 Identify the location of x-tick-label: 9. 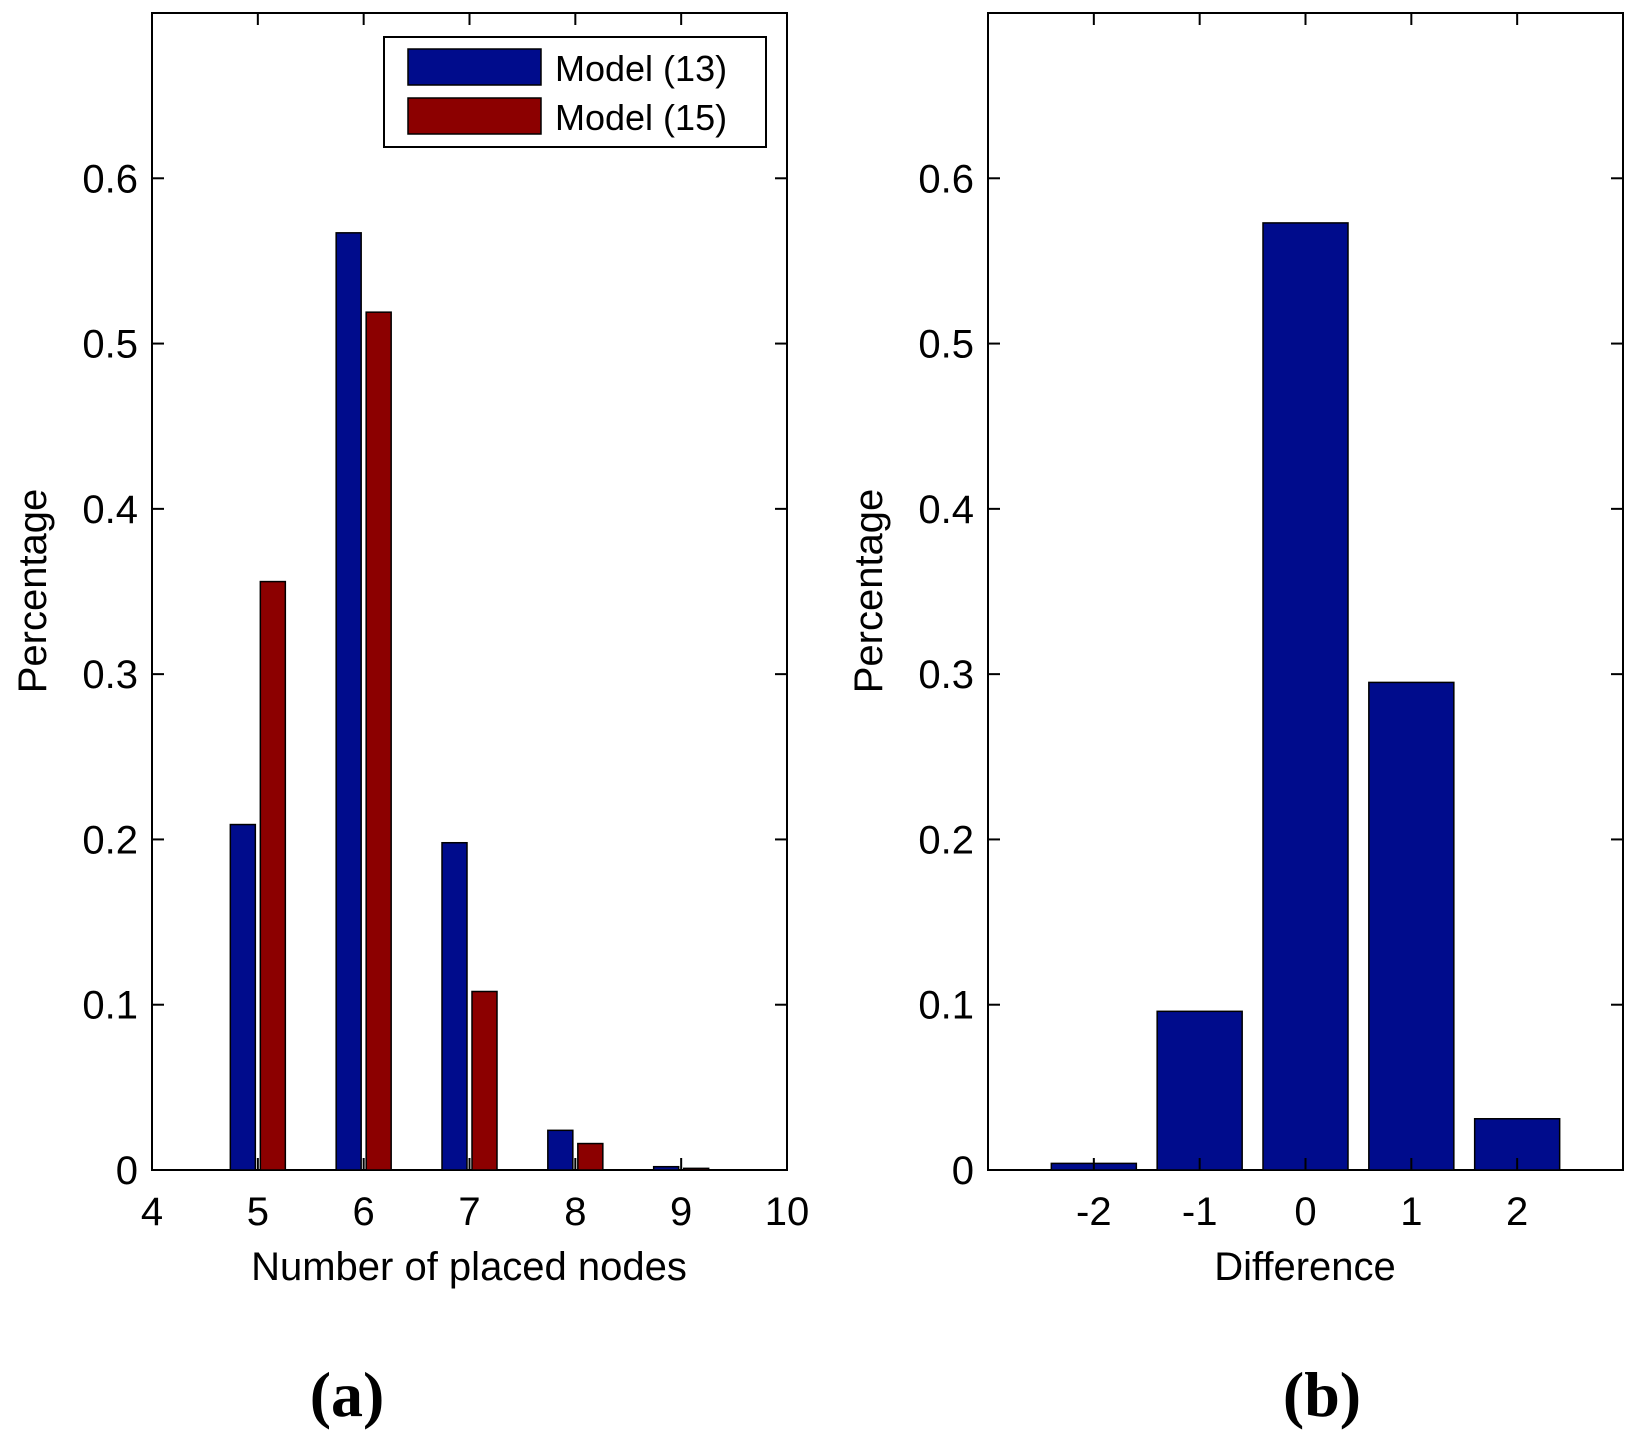
(681, 1212).